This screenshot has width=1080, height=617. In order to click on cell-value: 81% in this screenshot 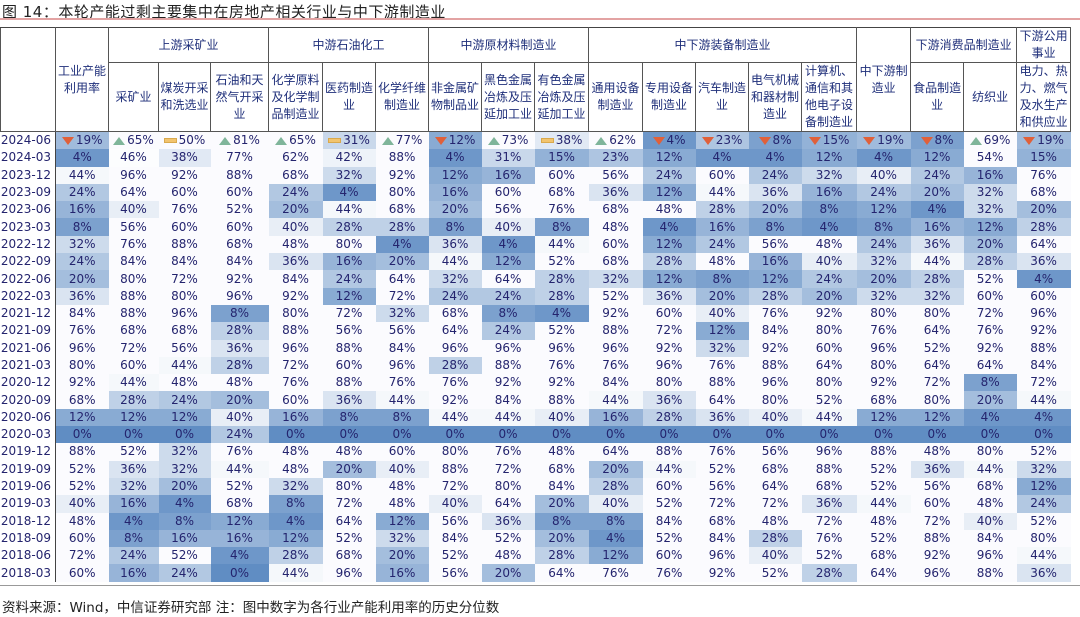, I will do `click(246, 140)`.